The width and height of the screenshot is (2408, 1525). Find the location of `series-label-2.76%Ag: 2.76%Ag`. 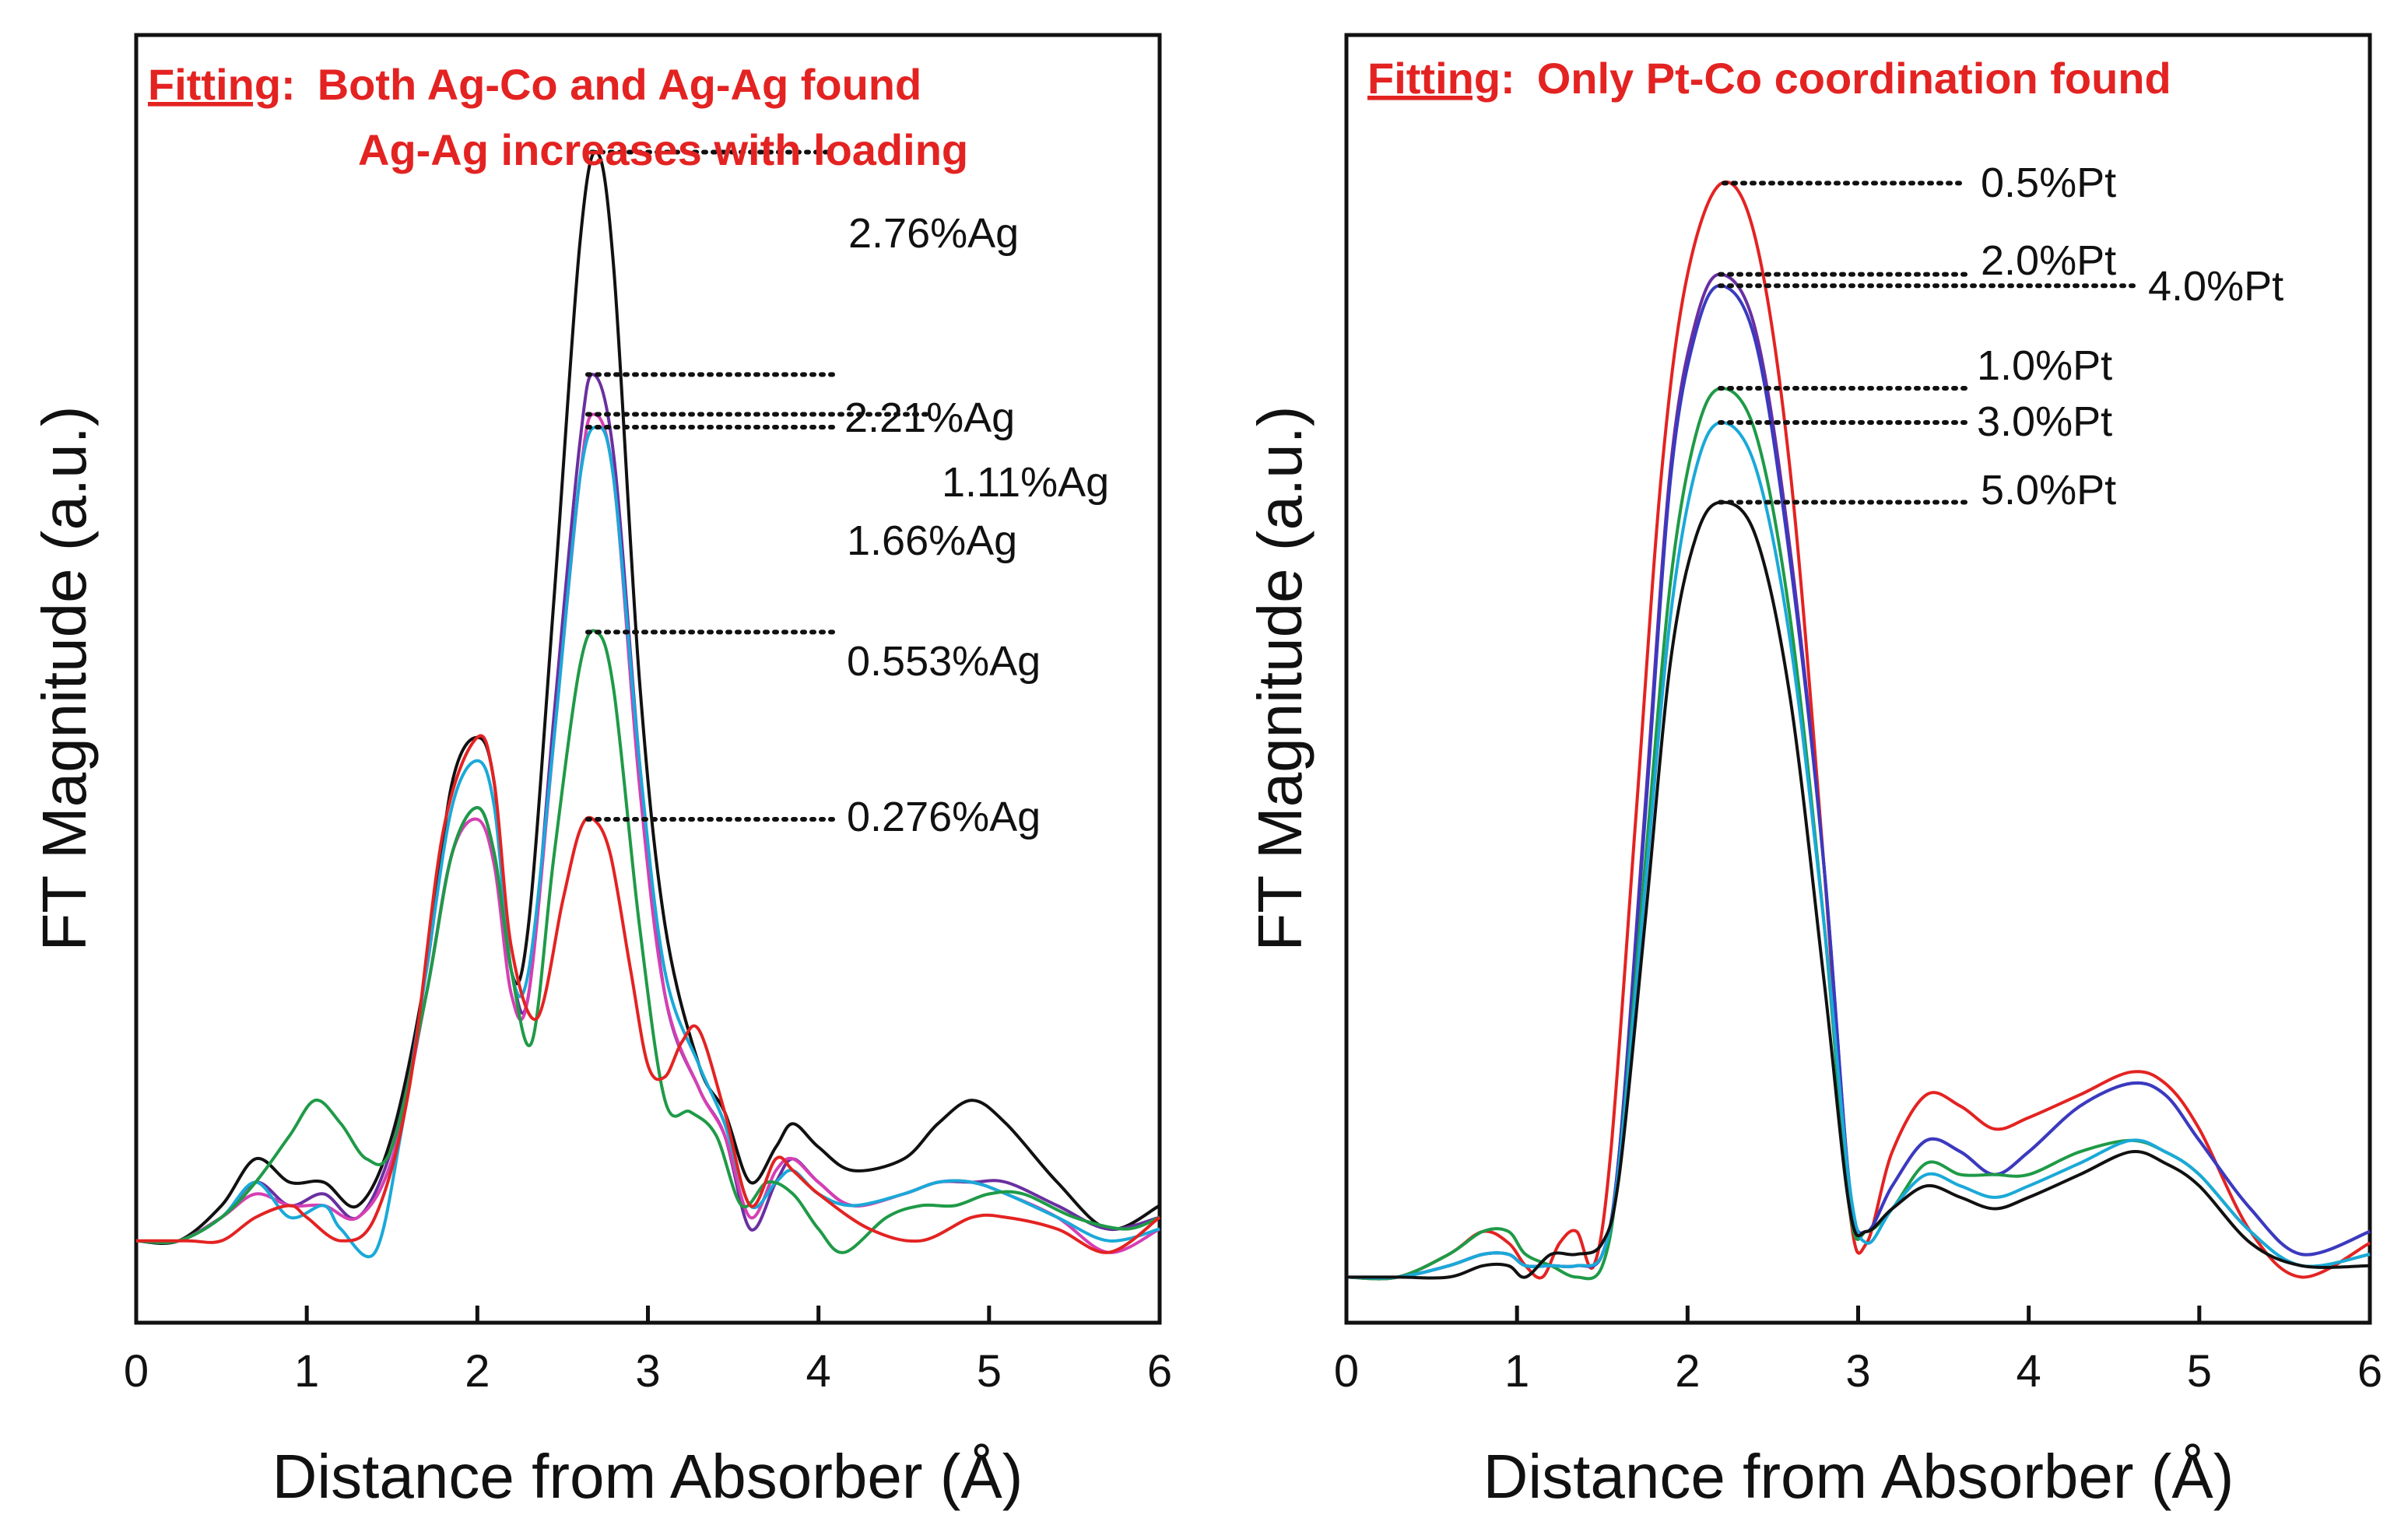

series-label-2.76%Ag: 2.76%Ag is located at coordinates (933, 233).